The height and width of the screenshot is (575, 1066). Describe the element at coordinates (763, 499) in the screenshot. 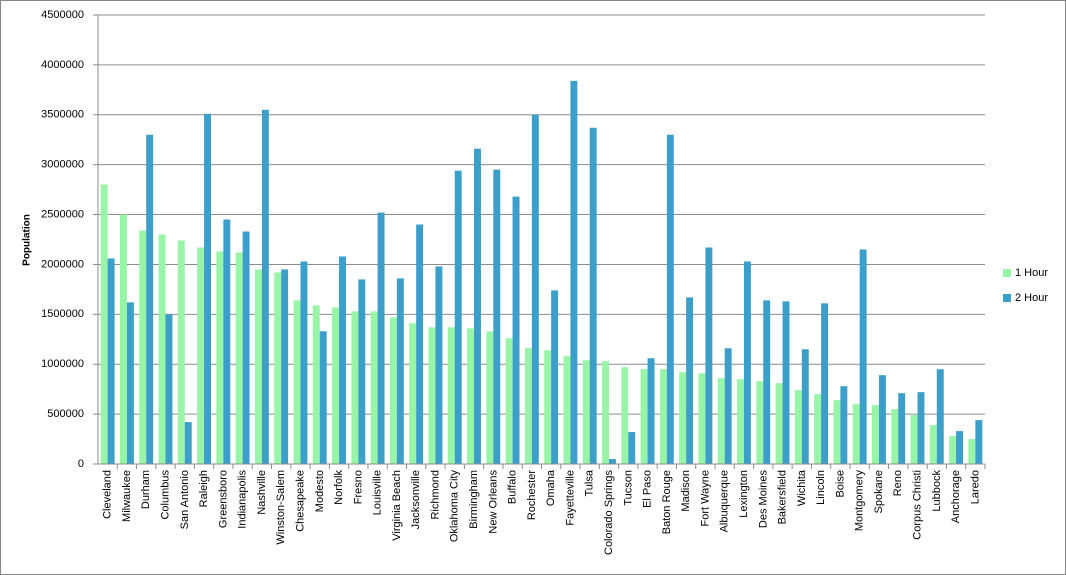

I see `x-tick-label: Des Moines` at that location.